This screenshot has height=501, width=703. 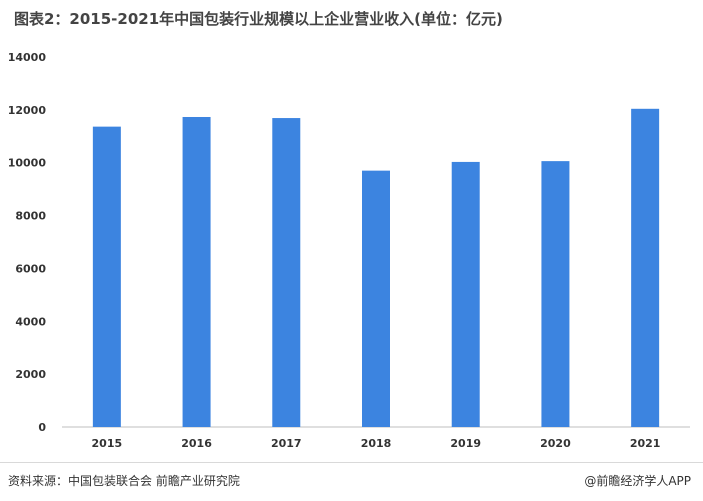 What do you see at coordinates (30, 216) in the screenshot?
I see `y-tick-label: 8000` at bounding box center [30, 216].